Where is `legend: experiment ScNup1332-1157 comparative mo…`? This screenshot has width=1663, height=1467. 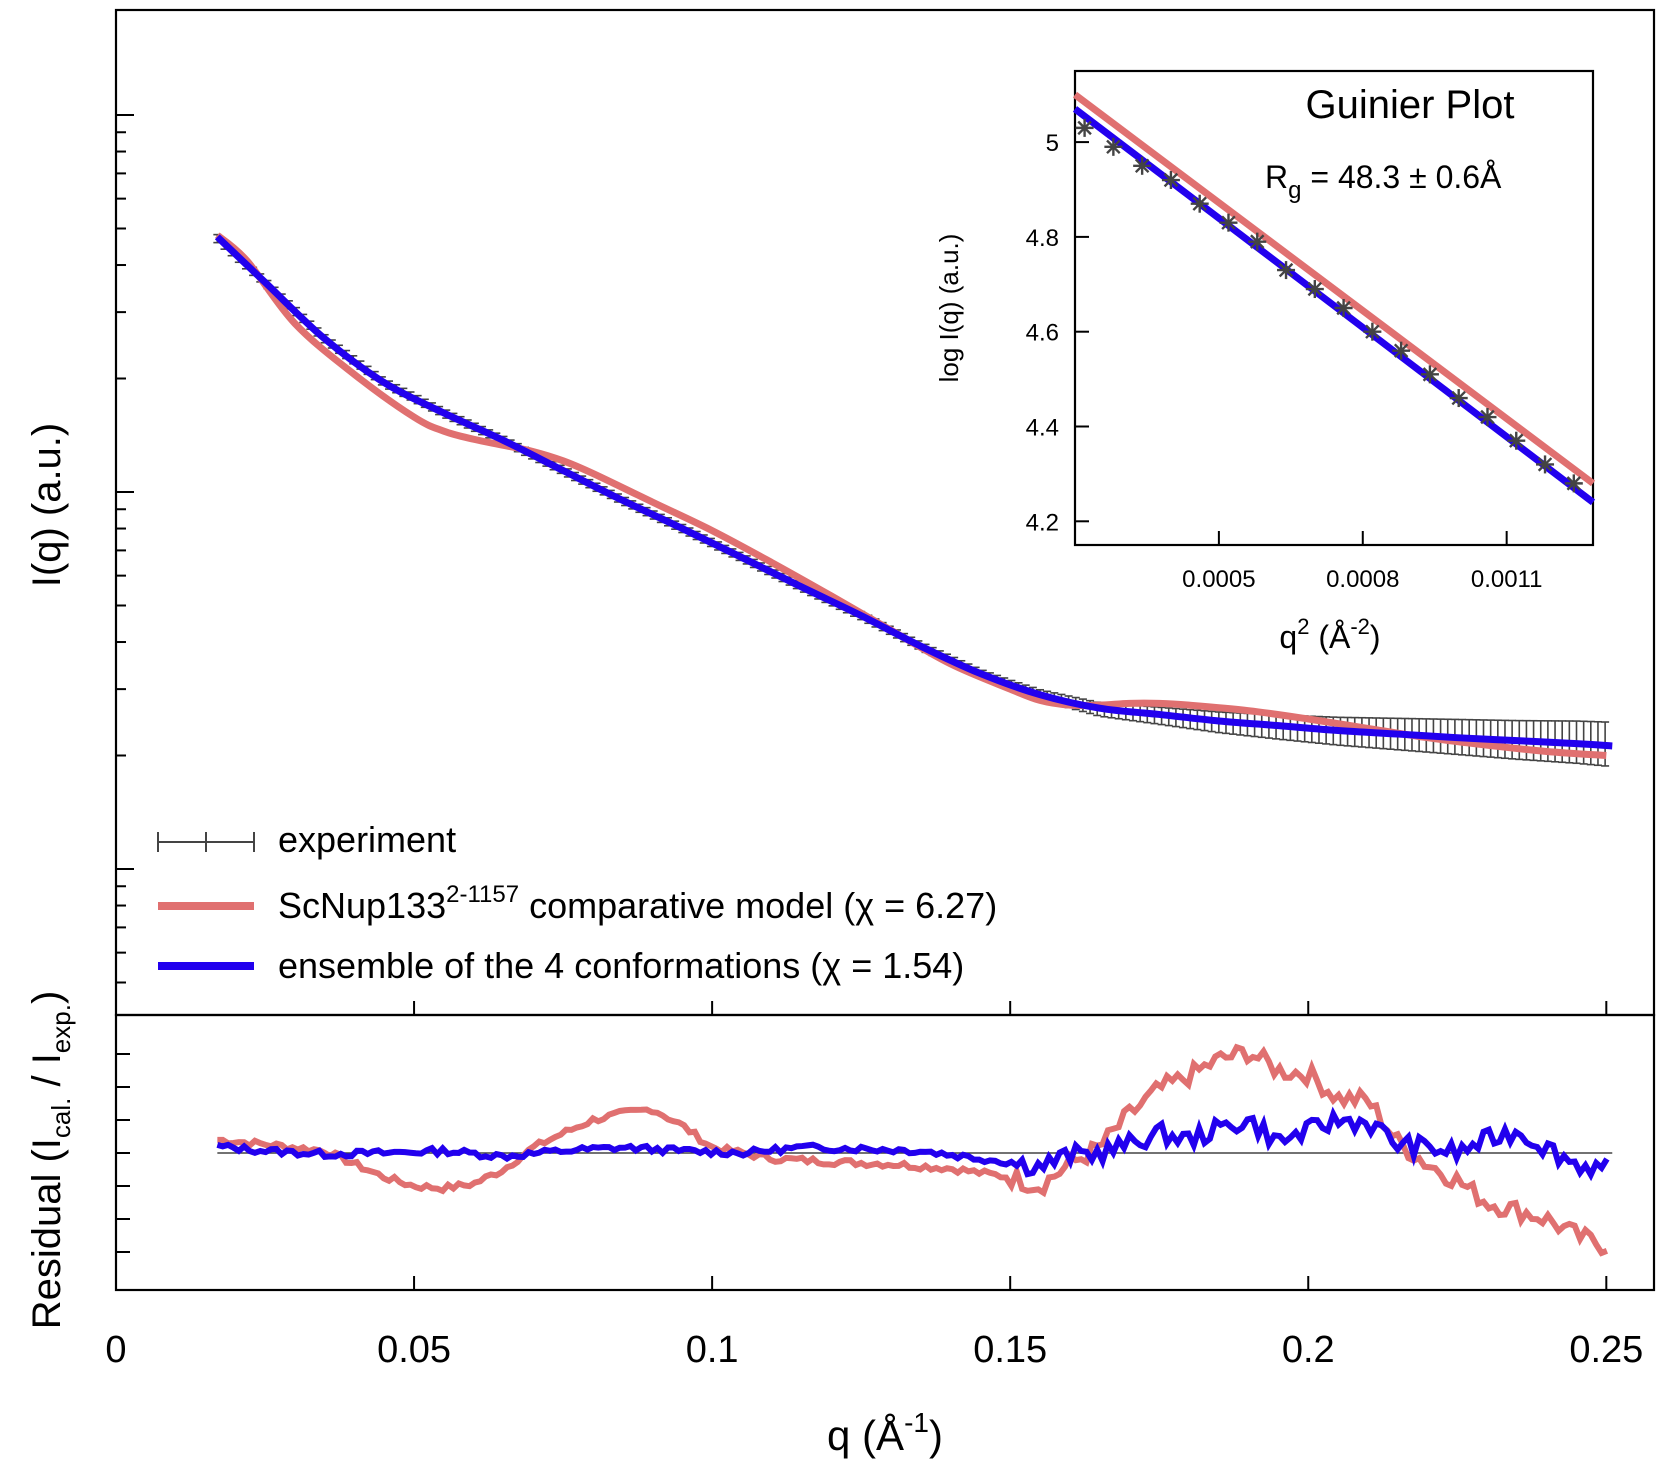
legend: experiment ScNup1332-1157 comparative mo… is located at coordinates (577, 902).